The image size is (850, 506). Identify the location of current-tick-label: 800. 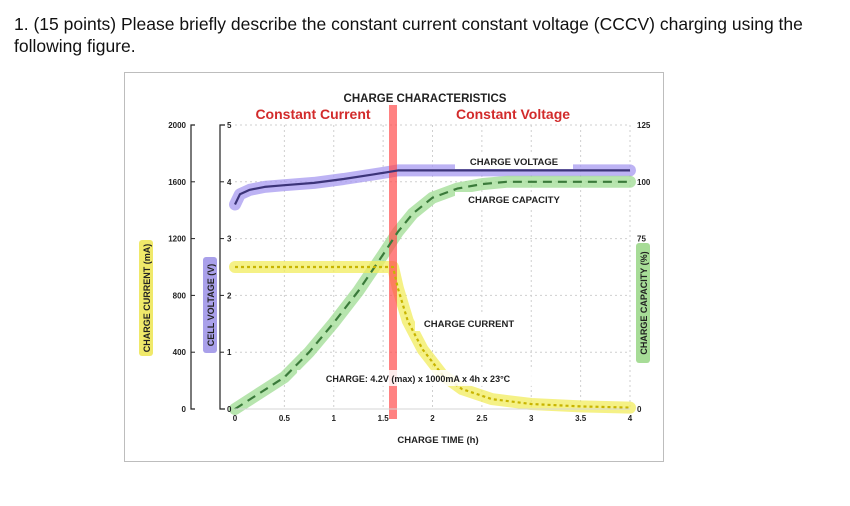
(180, 295).